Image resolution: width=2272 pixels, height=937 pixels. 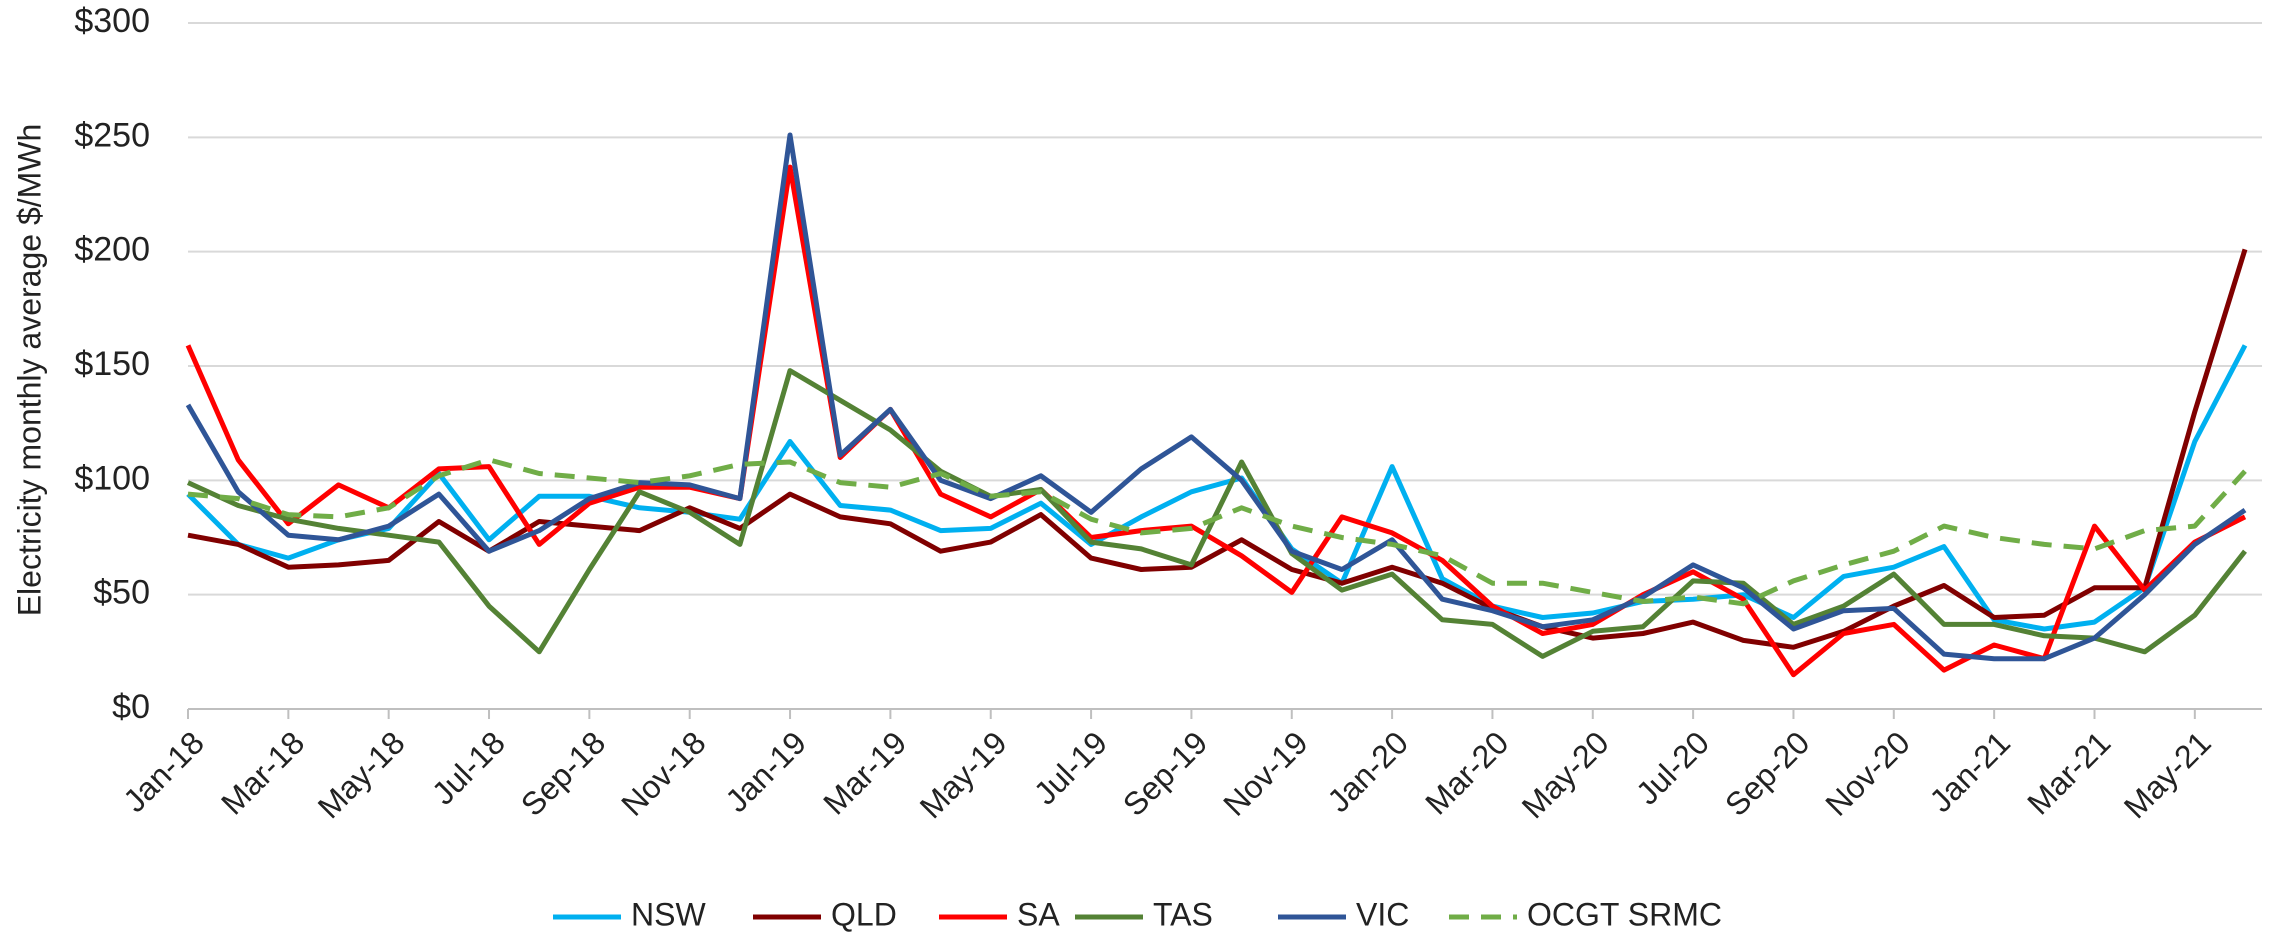 I want to click on x-tick-label: Mar-18, so click(x=262, y=772).